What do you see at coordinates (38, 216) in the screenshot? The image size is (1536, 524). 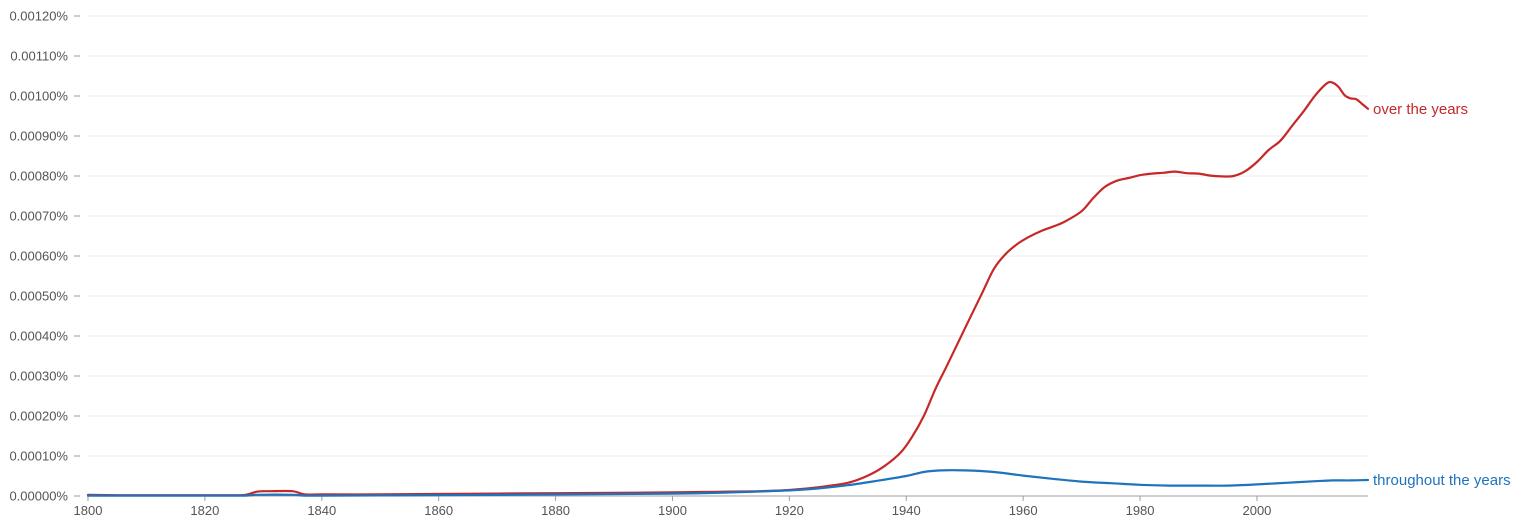 I see `y-tick-label: 0.00070%` at bounding box center [38, 216].